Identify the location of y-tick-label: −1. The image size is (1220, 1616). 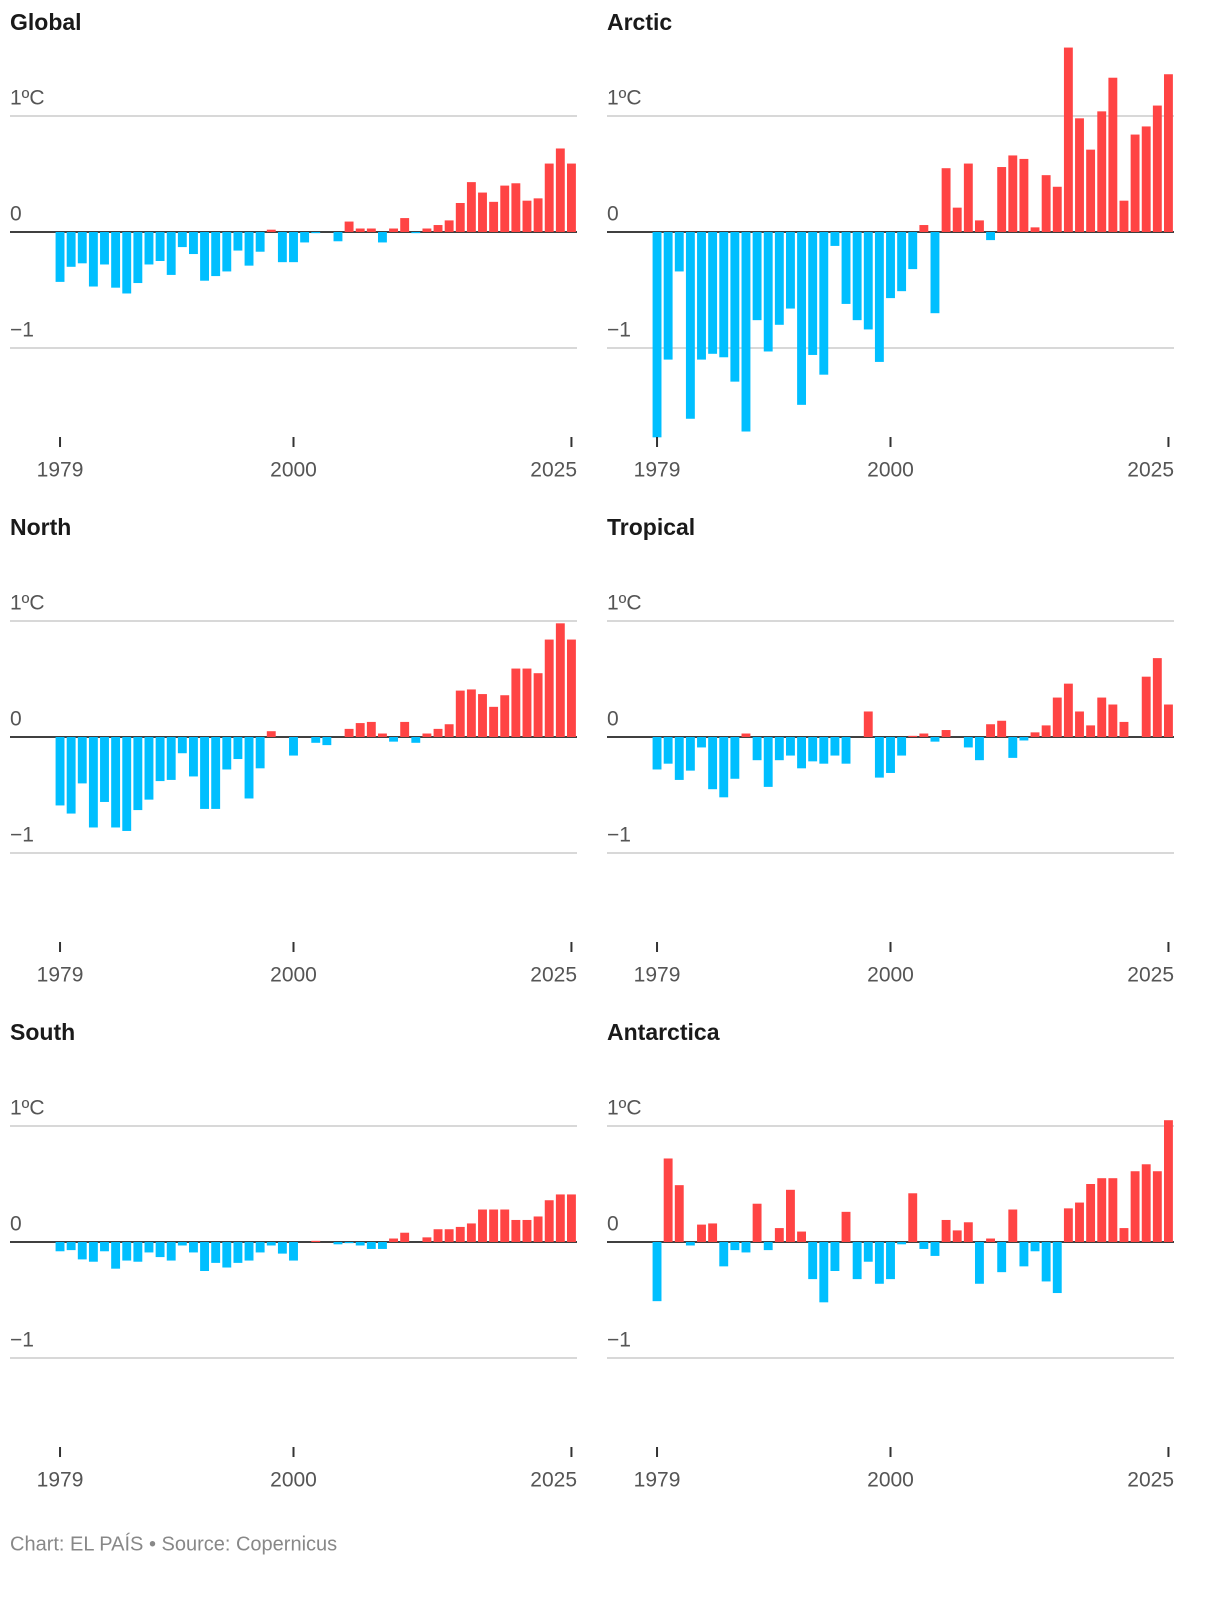
(619, 835).